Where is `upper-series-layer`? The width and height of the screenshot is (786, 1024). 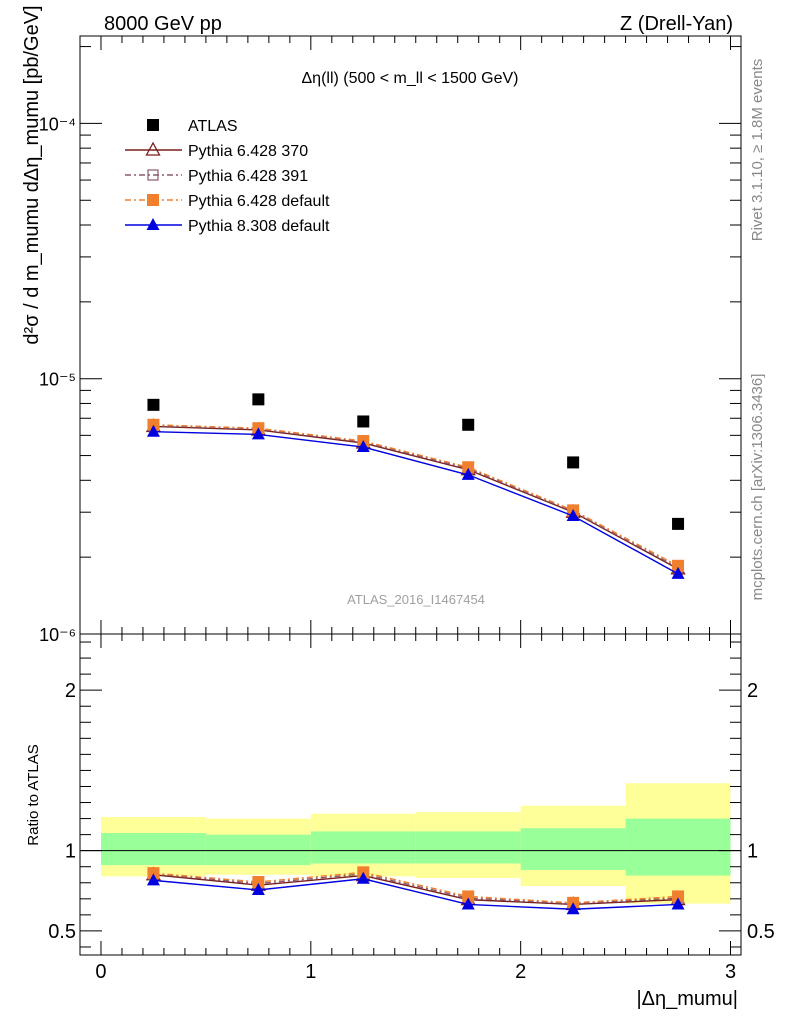
upper-series-layer is located at coordinates (415, 486).